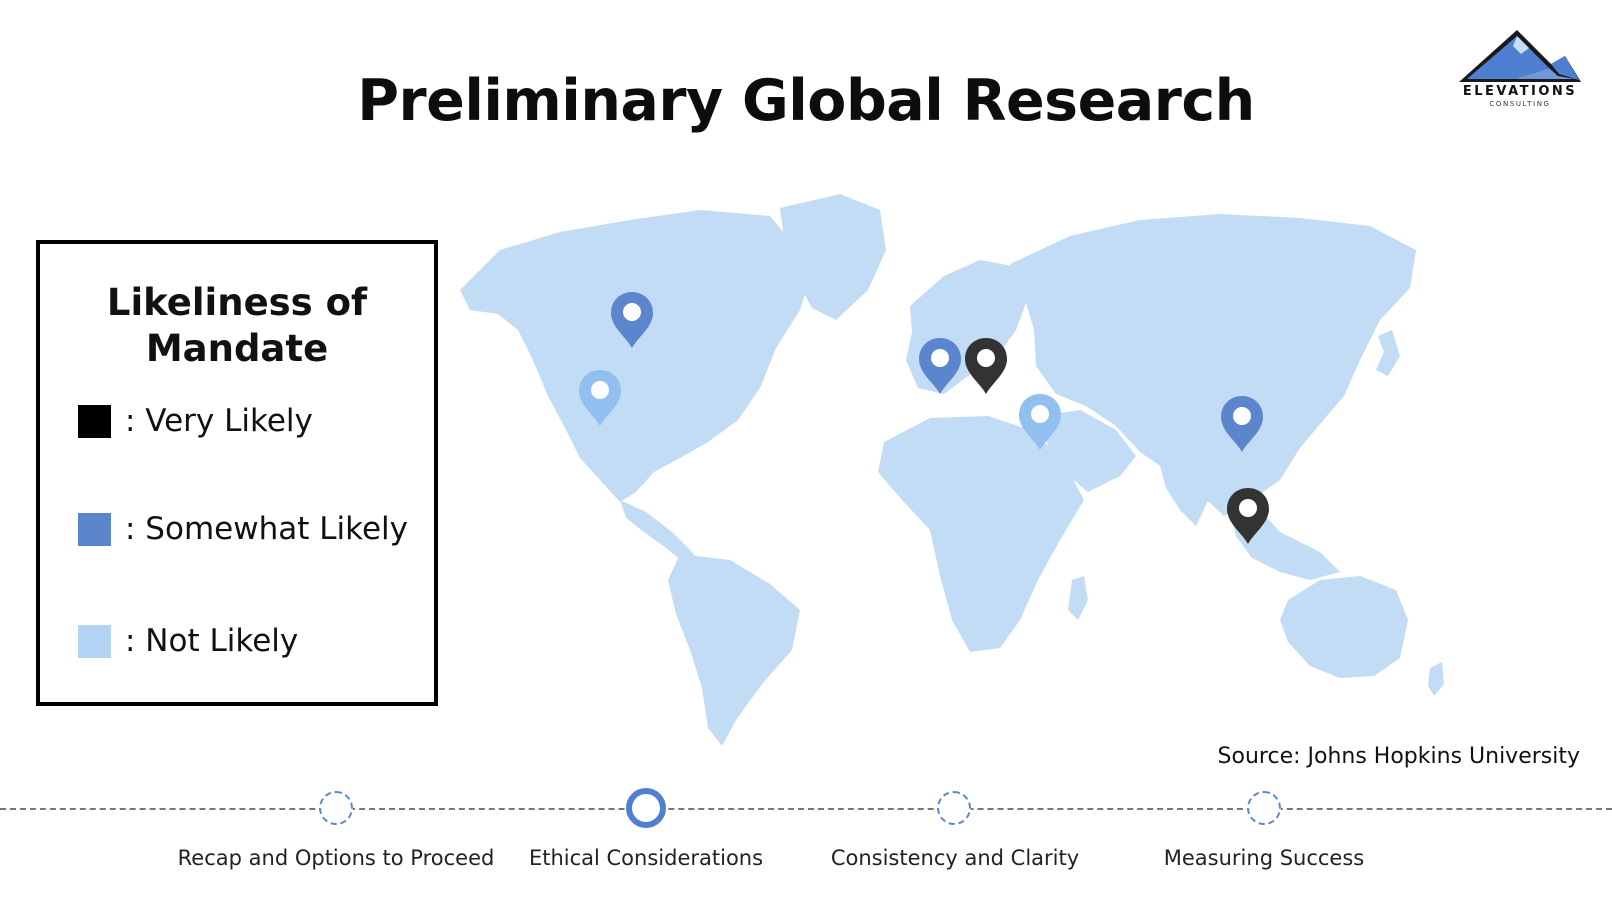 Image resolution: width=1612 pixels, height=906 pixels. I want to click on timeline-node-recap, so click(336, 808).